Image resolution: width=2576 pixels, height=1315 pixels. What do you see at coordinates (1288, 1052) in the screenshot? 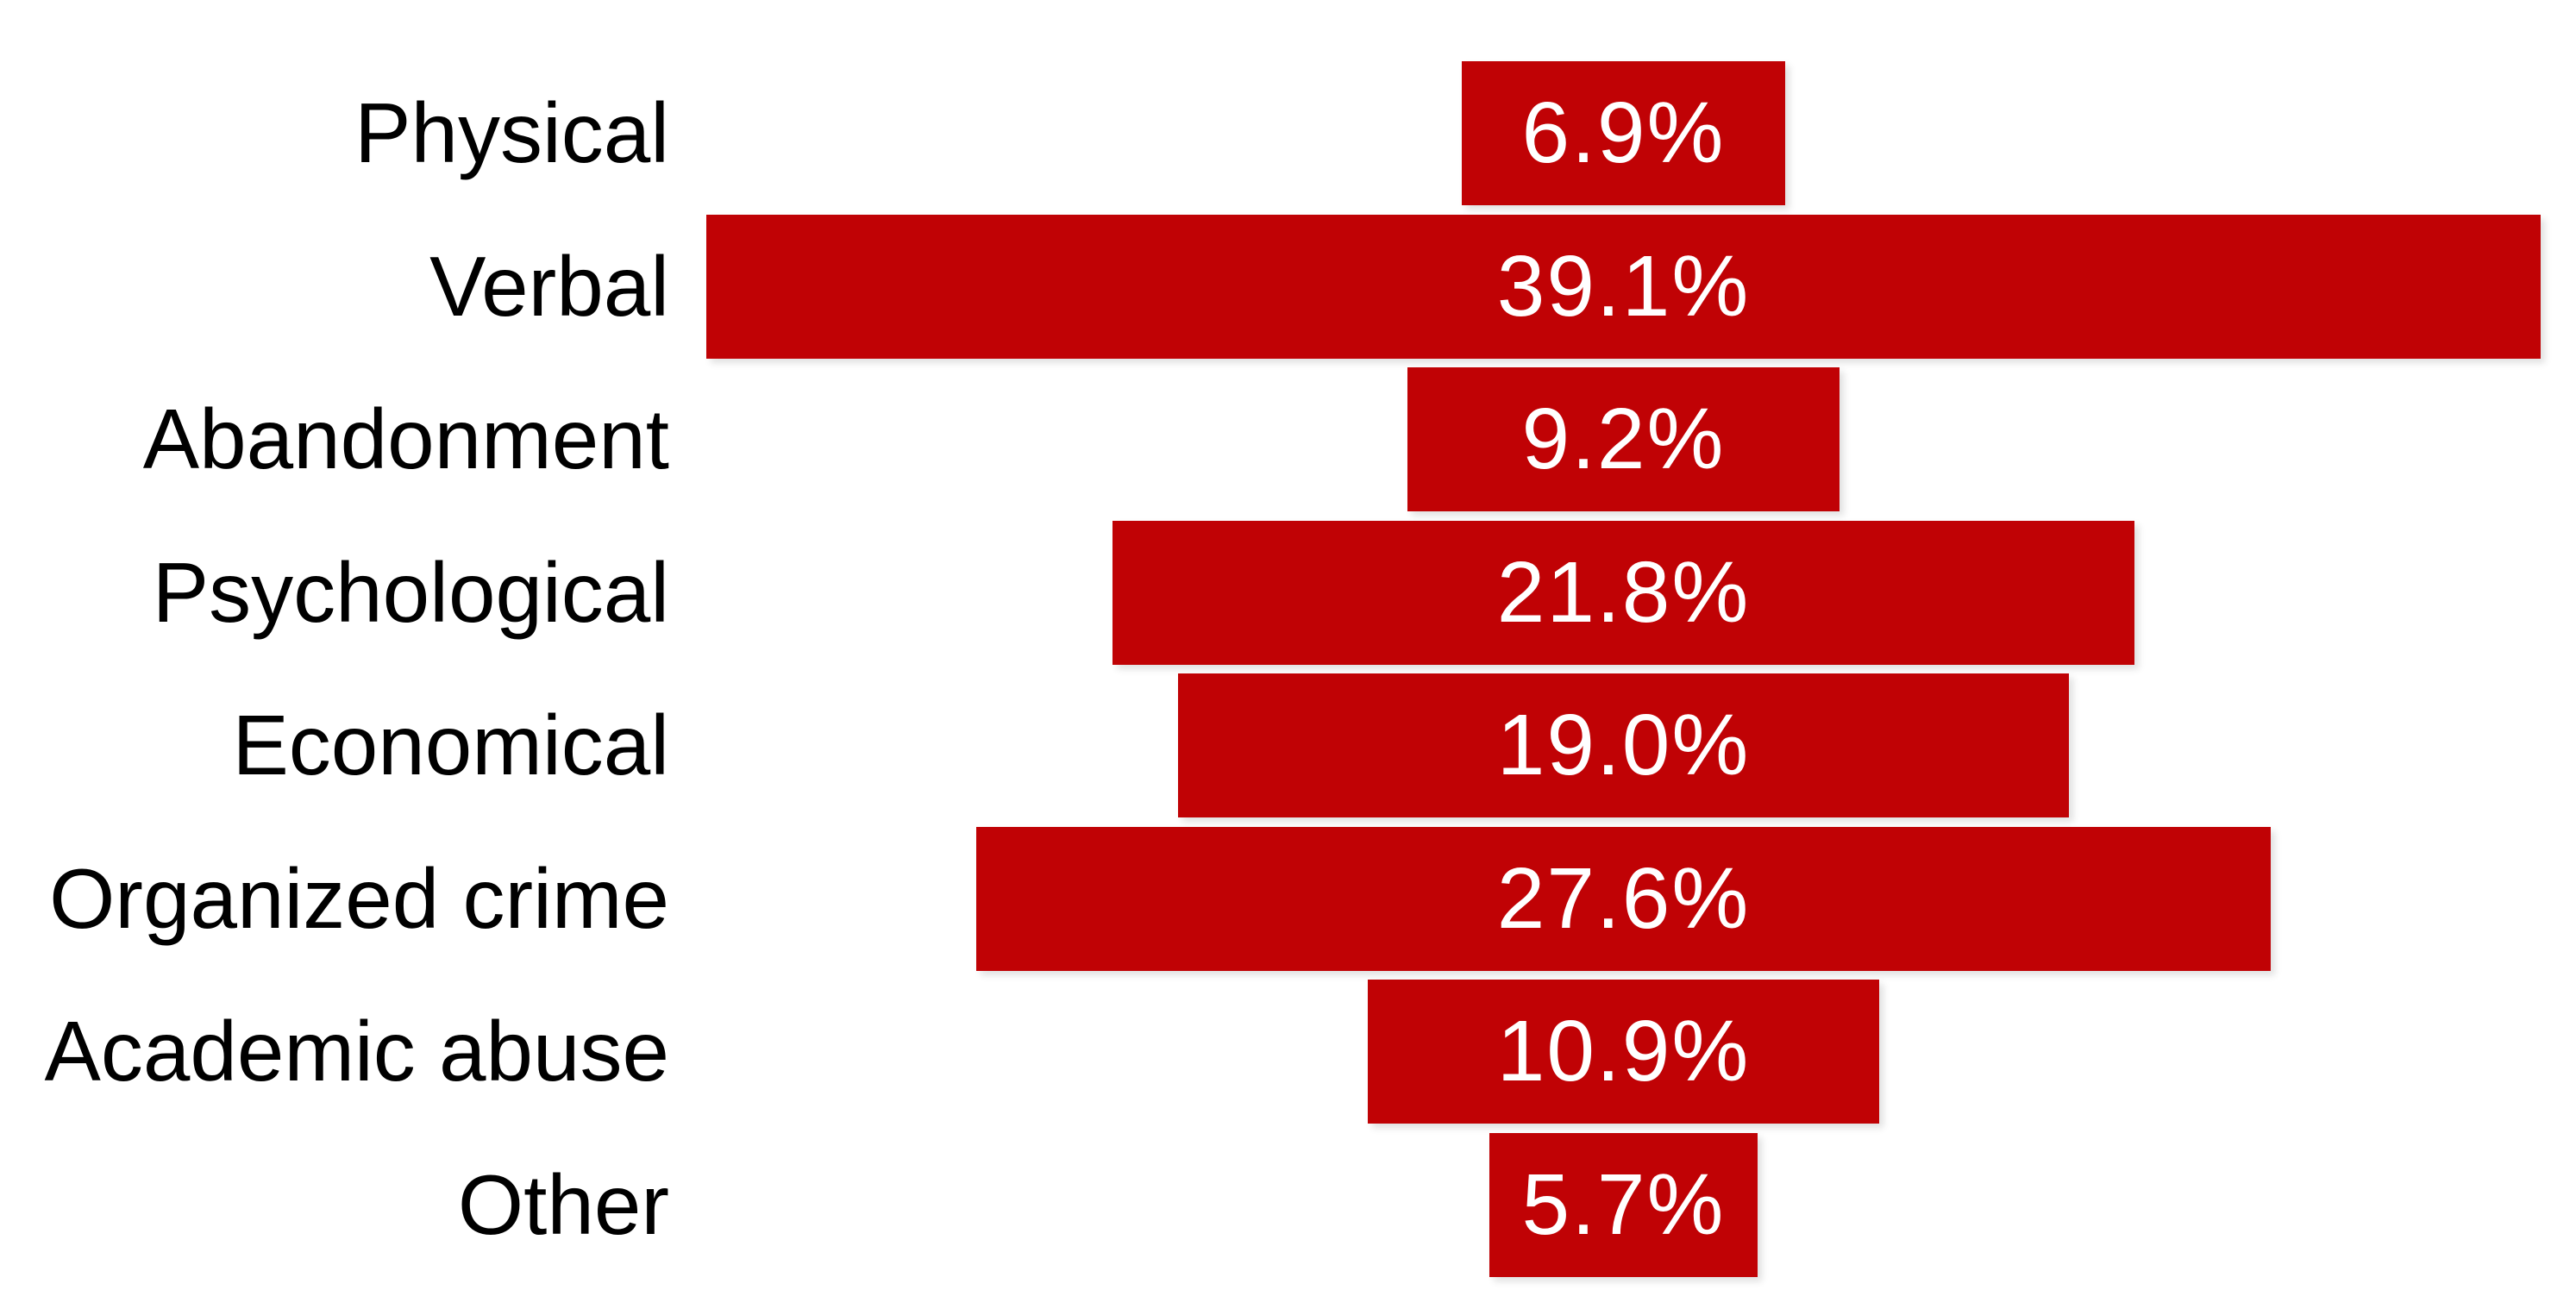
I see `chart-row: Academic abuse 10.9%` at bounding box center [1288, 1052].